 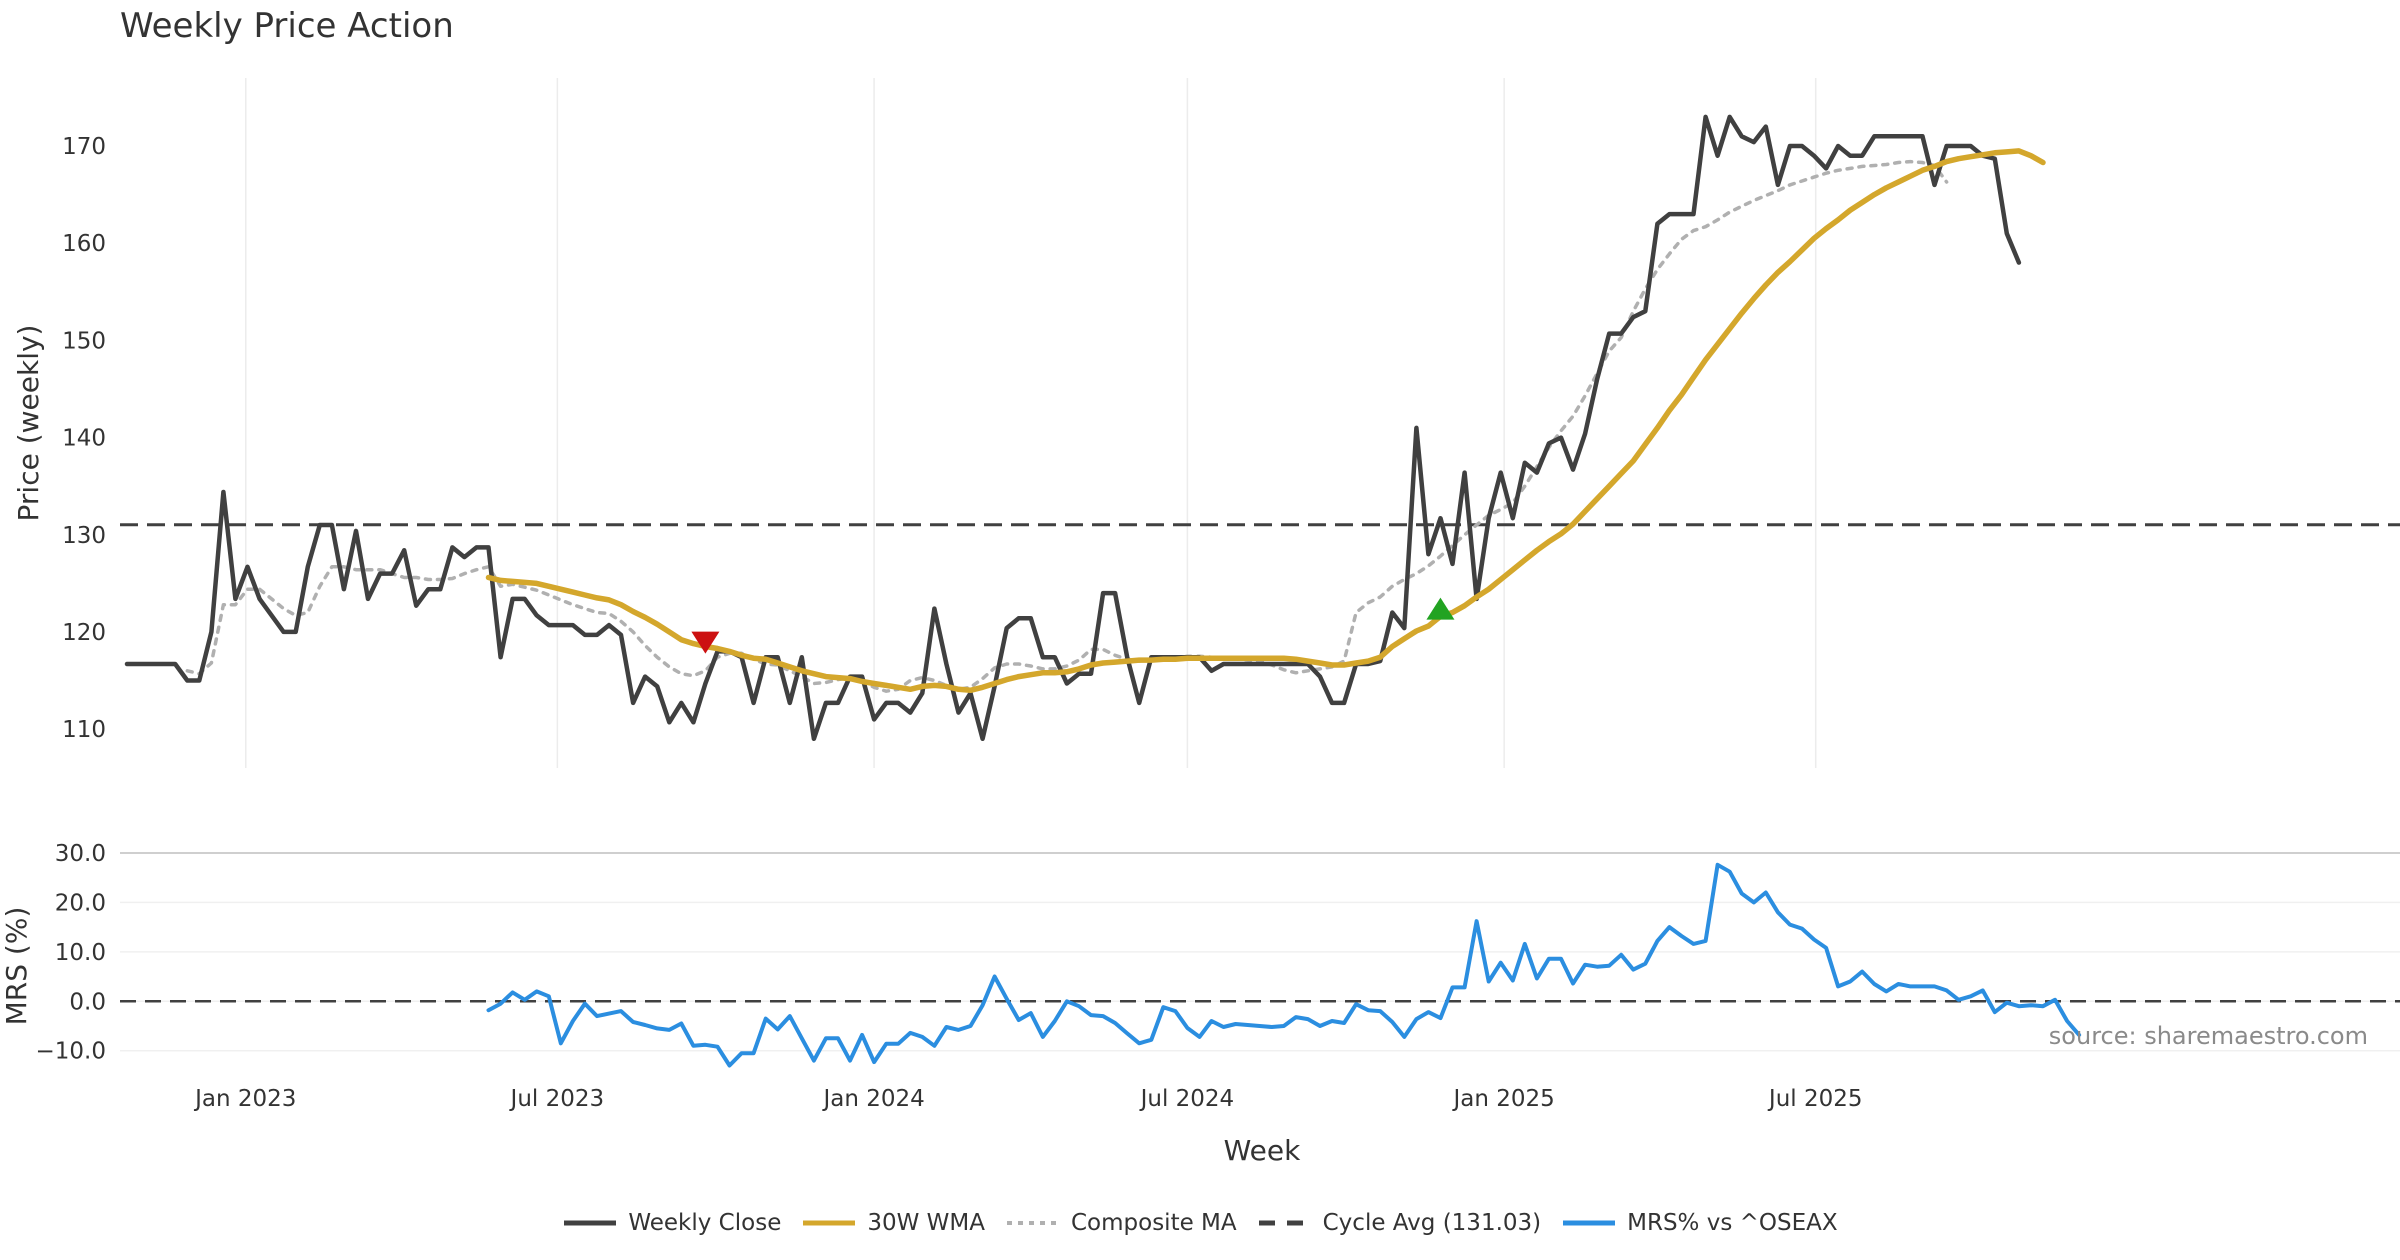 What do you see at coordinates (84, 730) in the screenshot?
I see `y-tick-label: 110` at bounding box center [84, 730].